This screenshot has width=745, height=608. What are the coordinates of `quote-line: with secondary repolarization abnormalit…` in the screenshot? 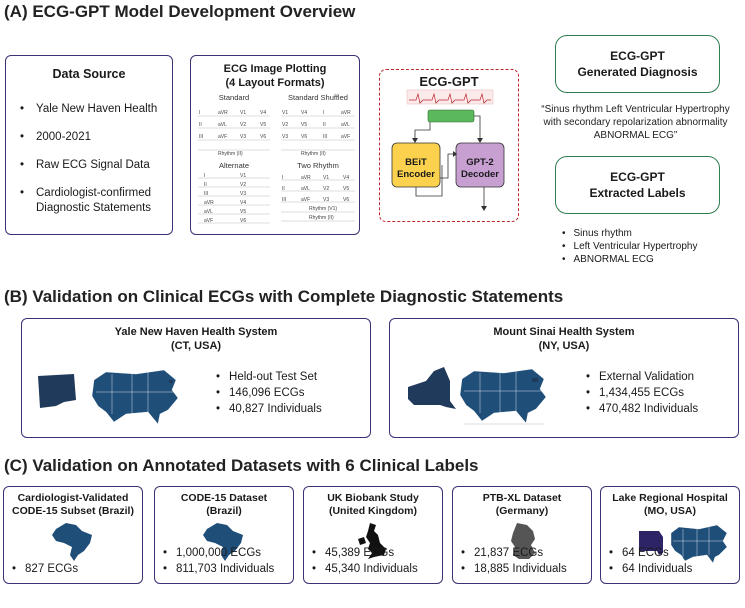 It's located at (635, 122).